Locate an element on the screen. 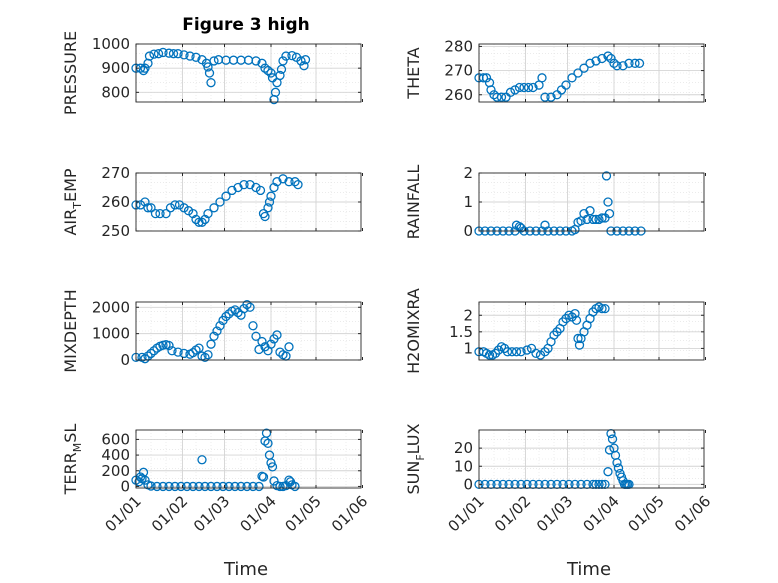 Image resolution: width=778 pixels, height=583 pixels. theta-y-axis-label: THETA is located at coordinates (413, 73).